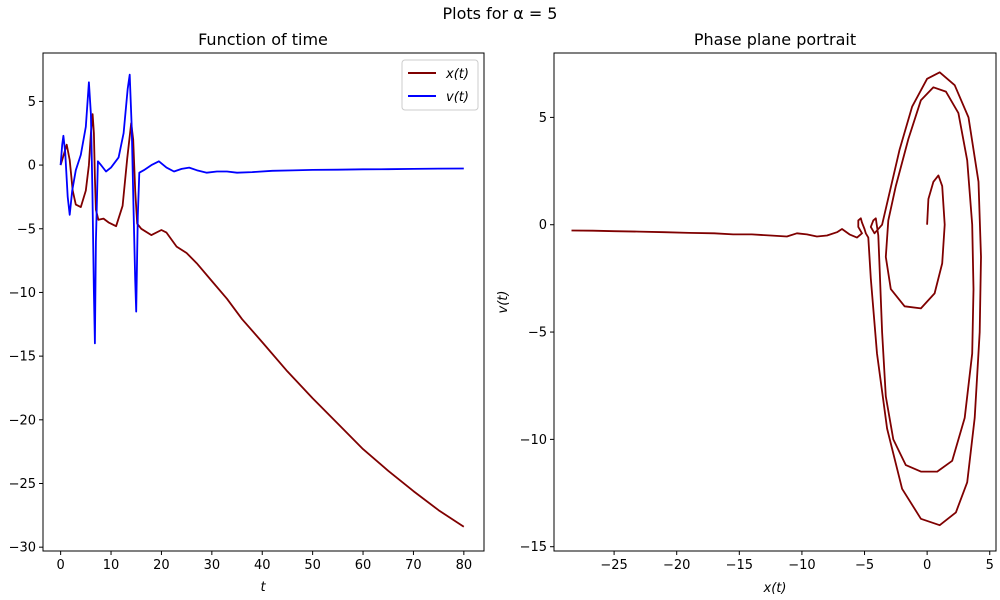 Image resolution: width=1000 pixels, height=600 pixels. Describe the element at coordinates (864, 565) in the screenshot. I see `right-xtick-label: −5` at that location.